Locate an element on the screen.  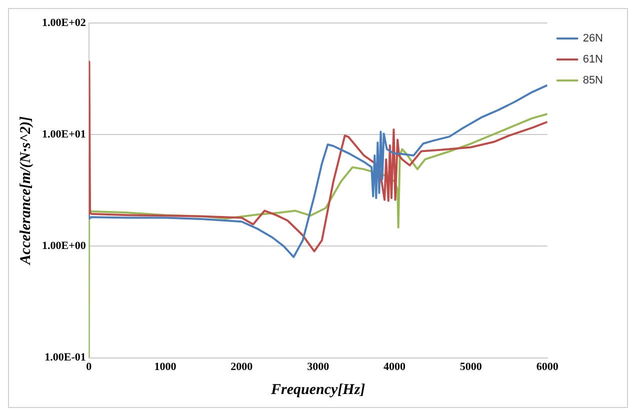
y-tick-label: 1.00E+00 is located at coordinates (64, 246).